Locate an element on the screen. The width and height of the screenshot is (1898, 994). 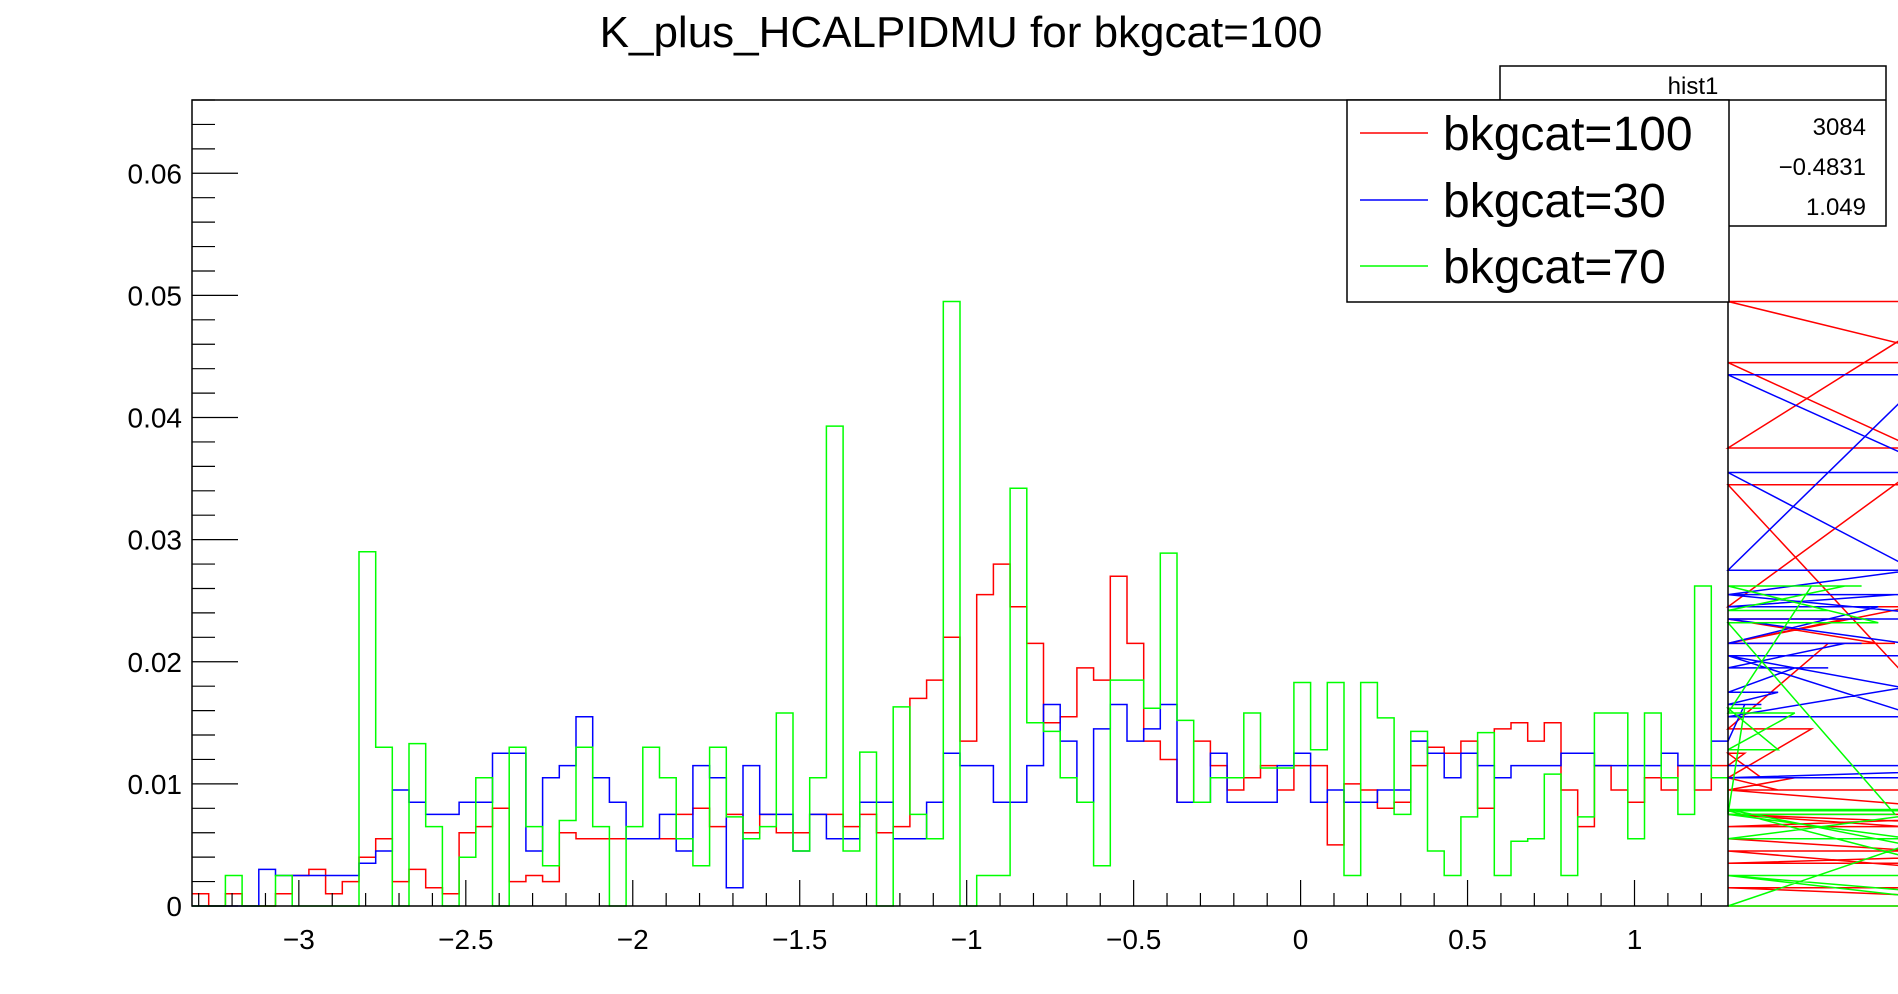
y-tick-label: 0.02 is located at coordinates (155, 662).